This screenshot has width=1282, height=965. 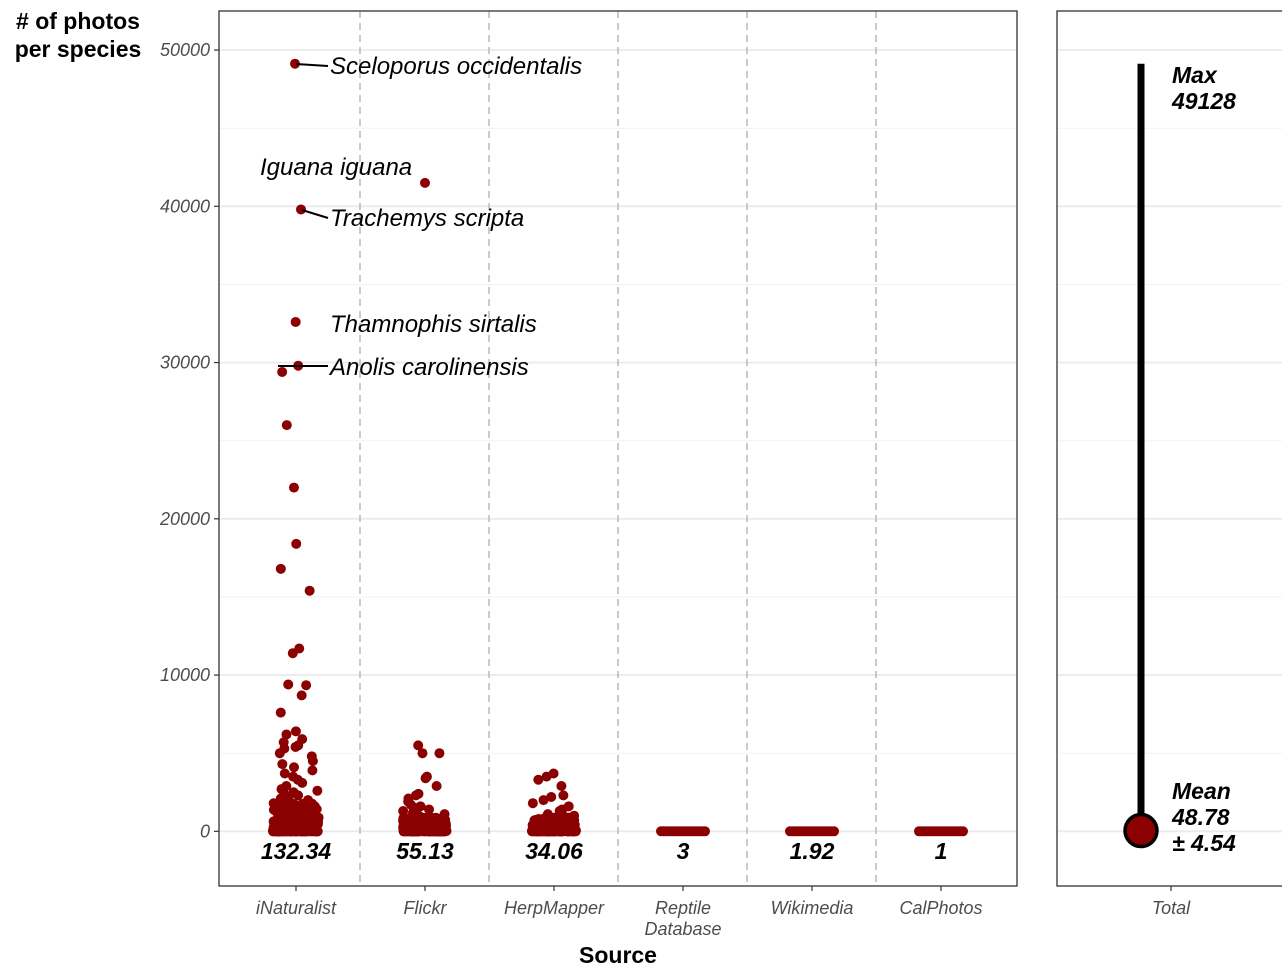 I want to click on x-tick-label: Reptile, so click(x=683, y=908).